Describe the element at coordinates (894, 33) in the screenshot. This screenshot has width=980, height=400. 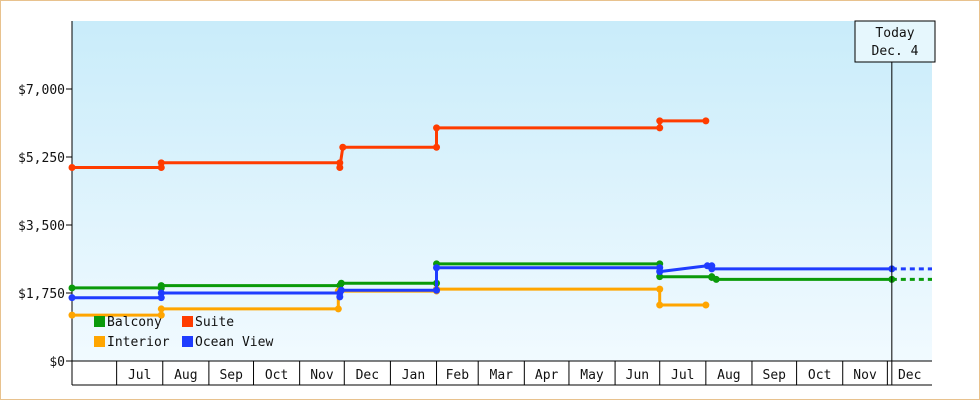
I see `today-label: Today` at that location.